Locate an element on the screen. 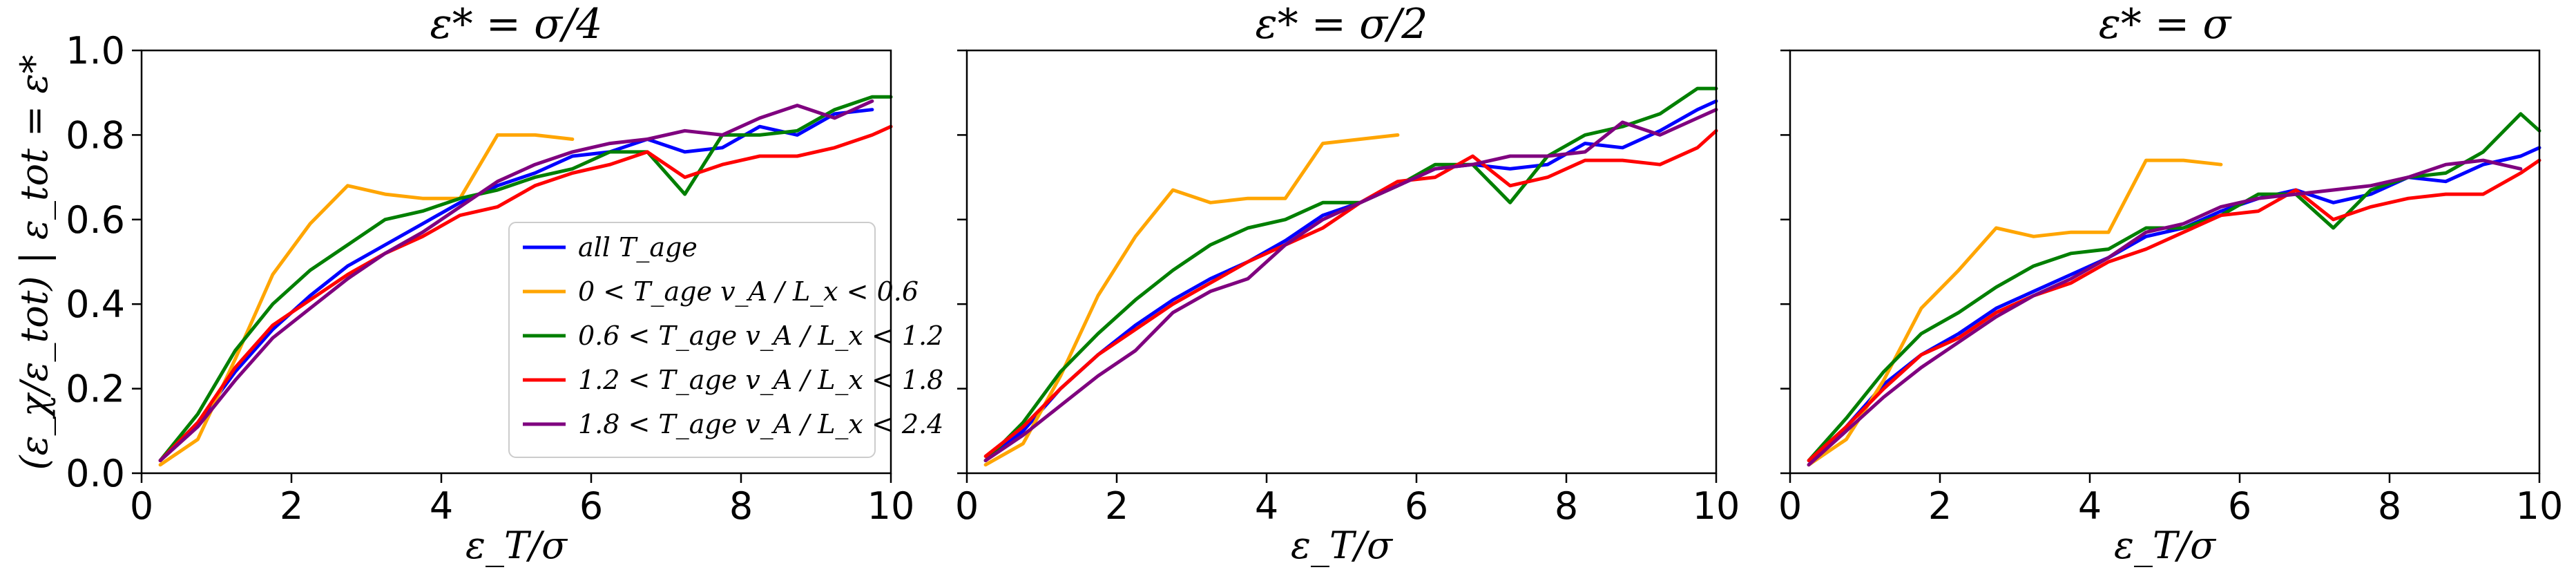 This screenshot has width=2576, height=572. y-tick-label: 0.0 is located at coordinates (95, 473).